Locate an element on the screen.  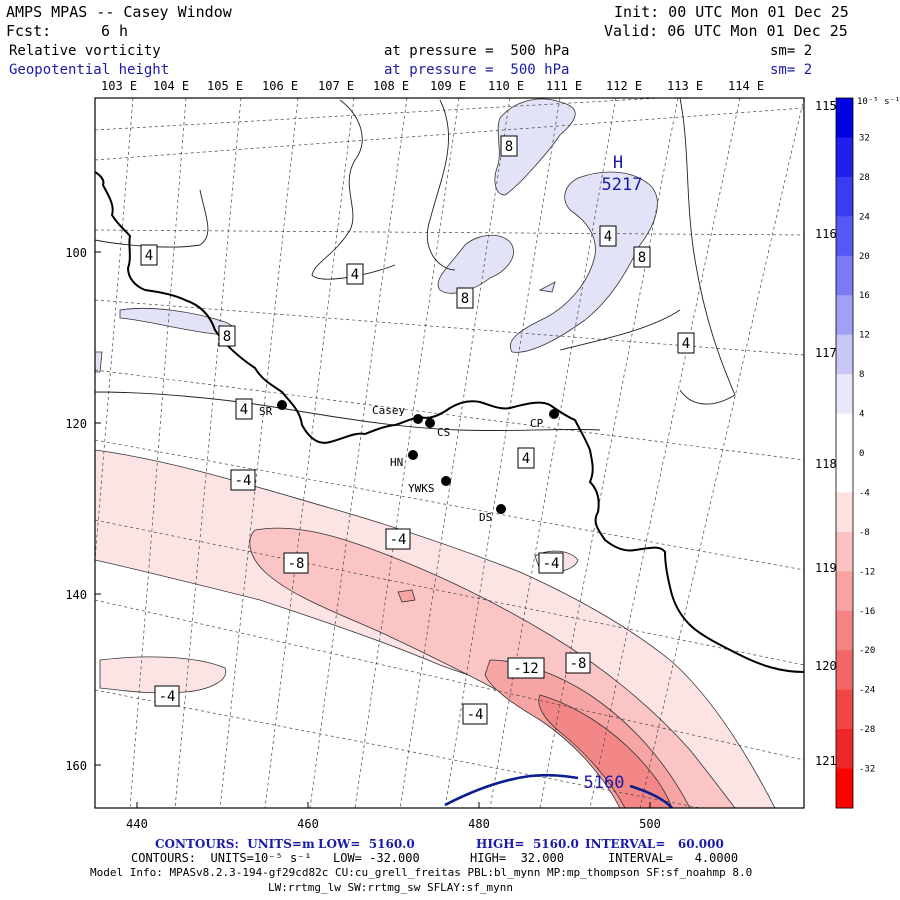
field1-level: at pressure = 500 hPa is located at coordinates (477, 51).